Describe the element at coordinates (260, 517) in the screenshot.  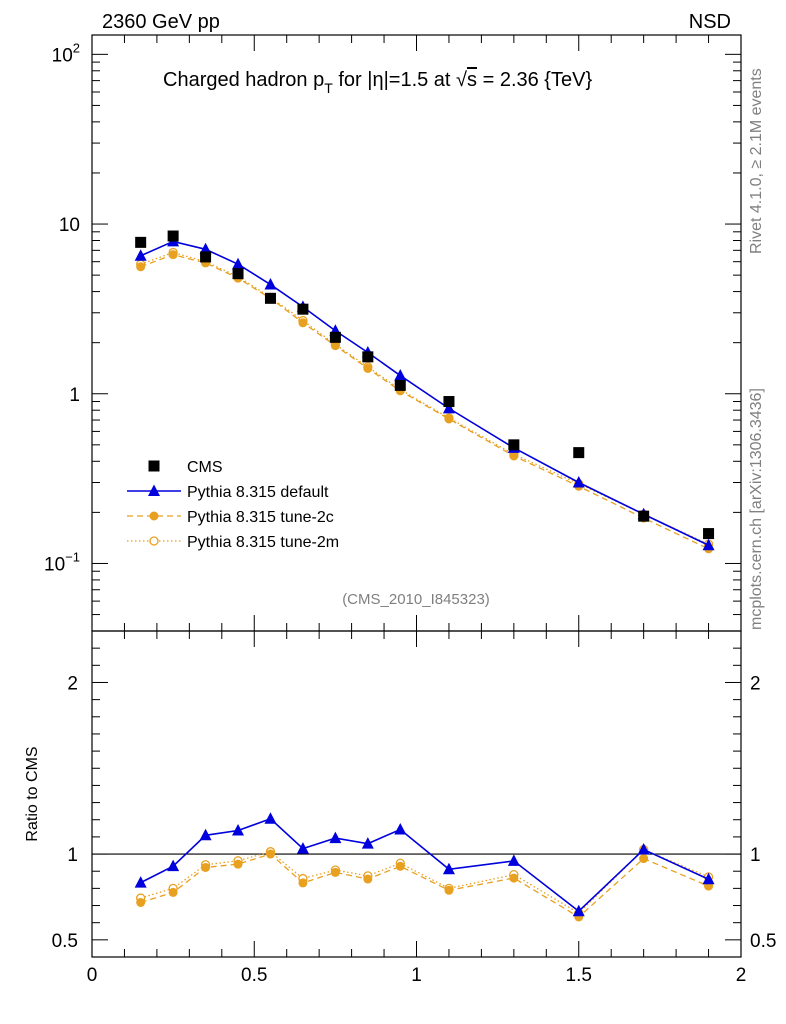
I see `legend-label-tune2c: Pythia 8.315 tune-2c` at that location.